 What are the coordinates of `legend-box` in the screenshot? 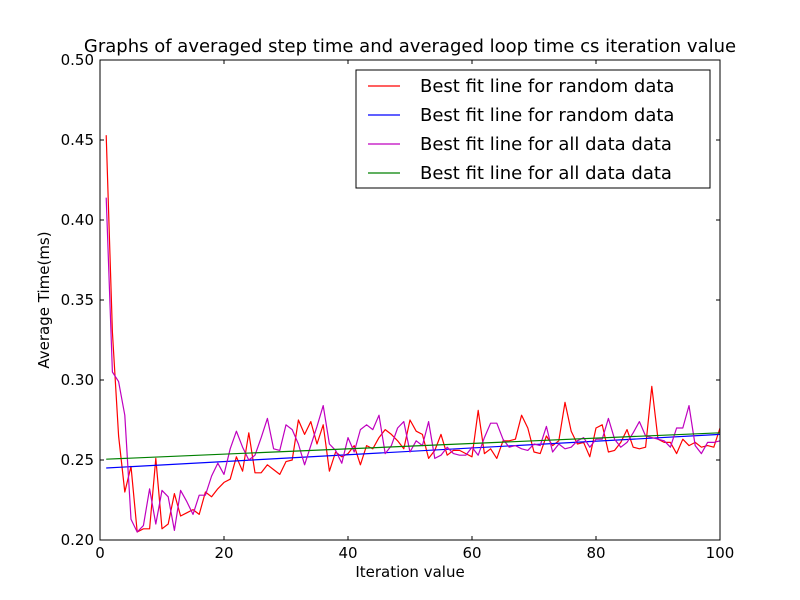 It's located at (533, 129).